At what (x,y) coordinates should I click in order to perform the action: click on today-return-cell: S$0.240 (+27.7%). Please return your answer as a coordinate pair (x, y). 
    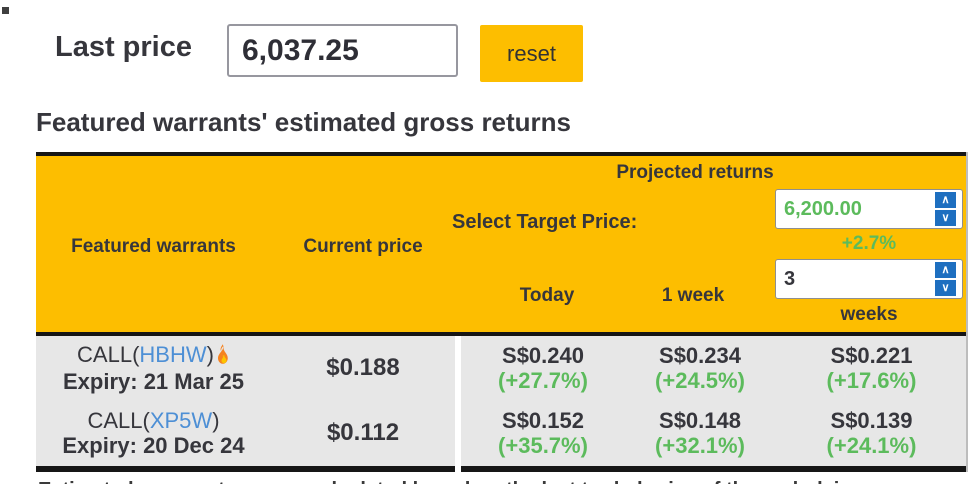
    Looking at the image, I should click on (543, 368).